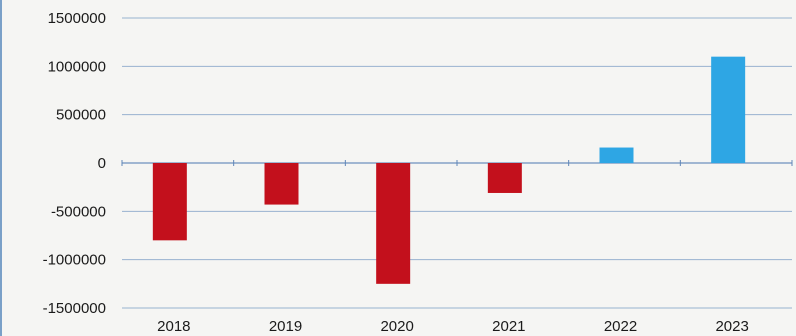  What do you see at coordinates (77, 18) in the screenshot?
I see `y-tick-label: 1500000` at bounding box center [77, 18].